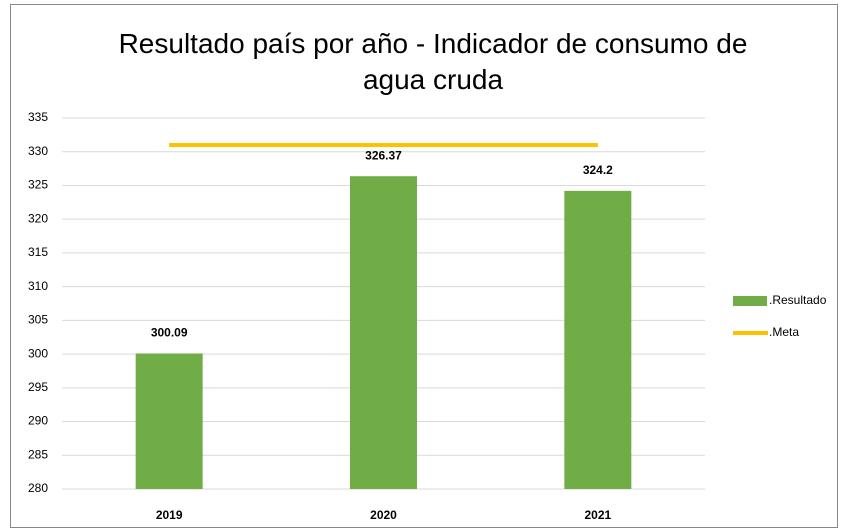 The width and height of the screenshot is (849, 532). I want to click on data-label: 300.09, so click(169, 333).